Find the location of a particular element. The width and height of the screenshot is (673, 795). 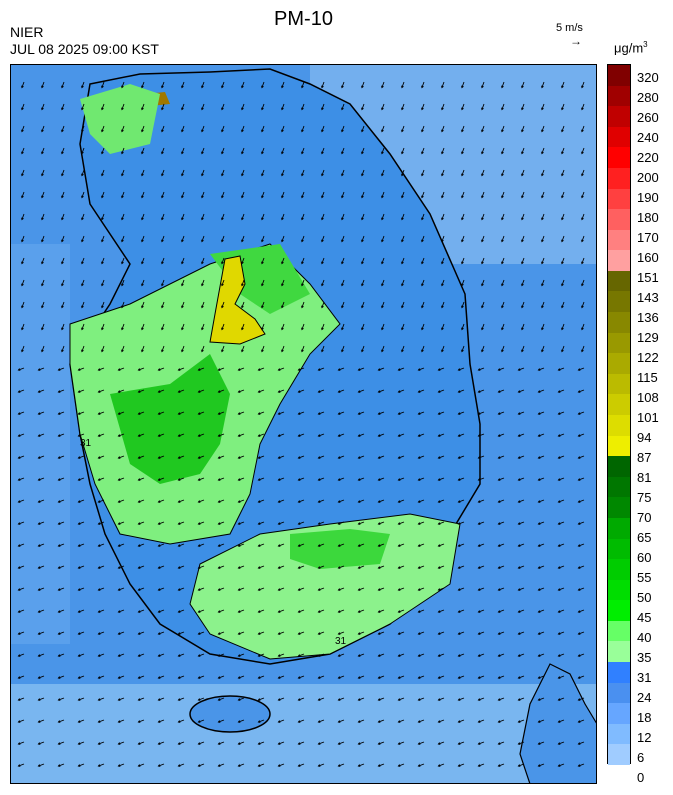

legend-tick-label: 45 is located at coordinates (644, 617).